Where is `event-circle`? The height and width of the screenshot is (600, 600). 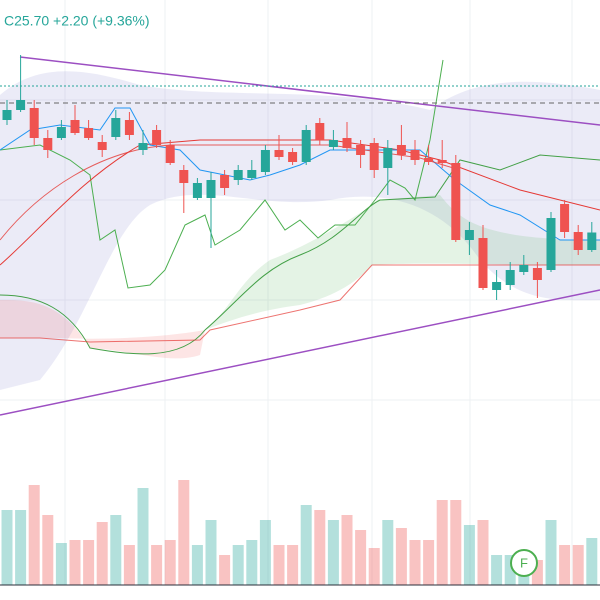 event-circle is located at coordinates (524, 563).